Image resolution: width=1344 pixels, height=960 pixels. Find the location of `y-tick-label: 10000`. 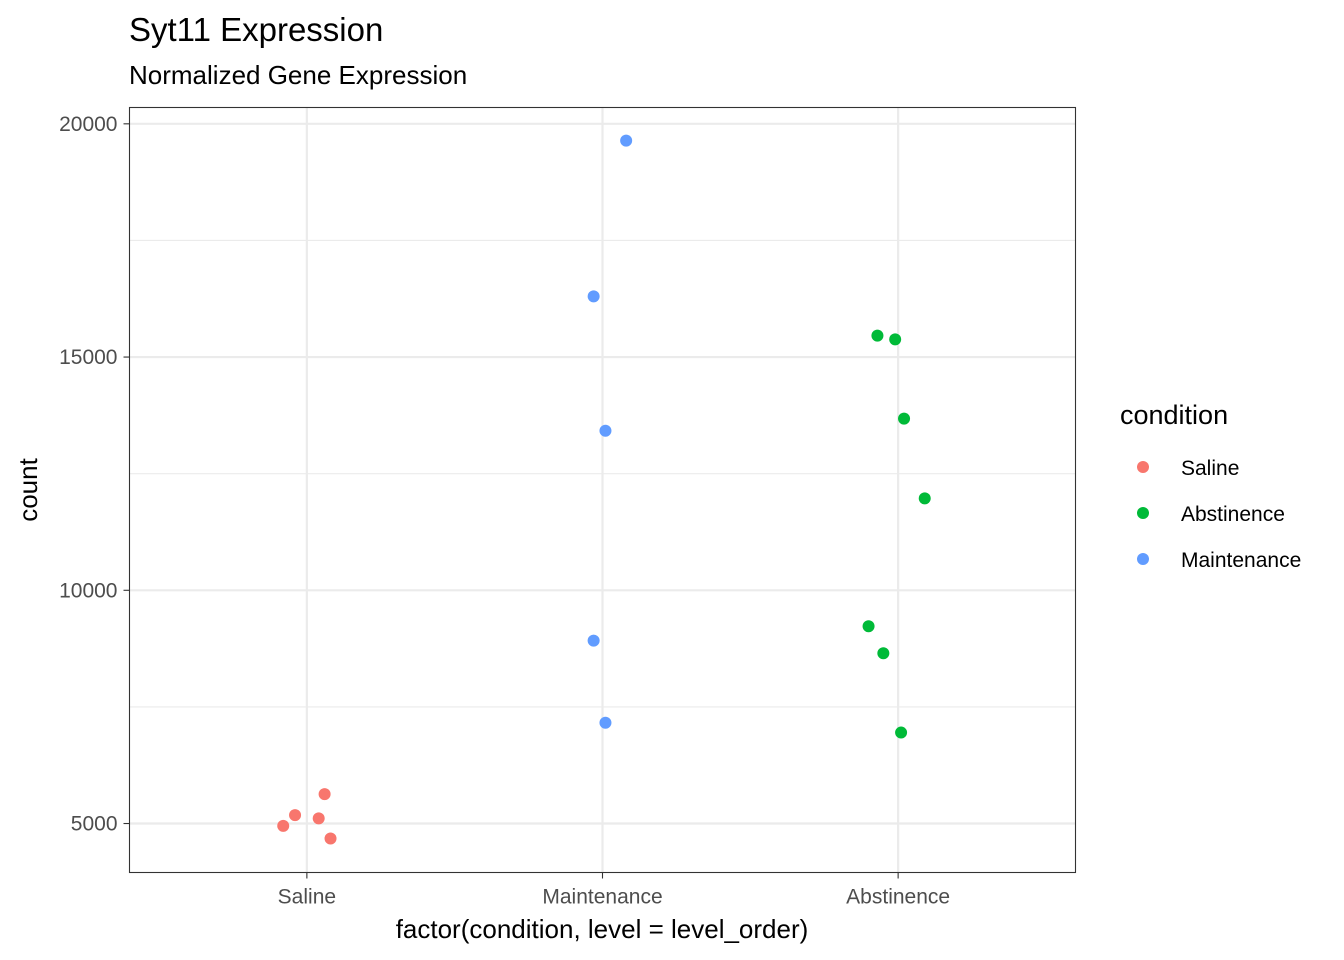

y-tick-label: 10000 is located at coordinates (88, 590).